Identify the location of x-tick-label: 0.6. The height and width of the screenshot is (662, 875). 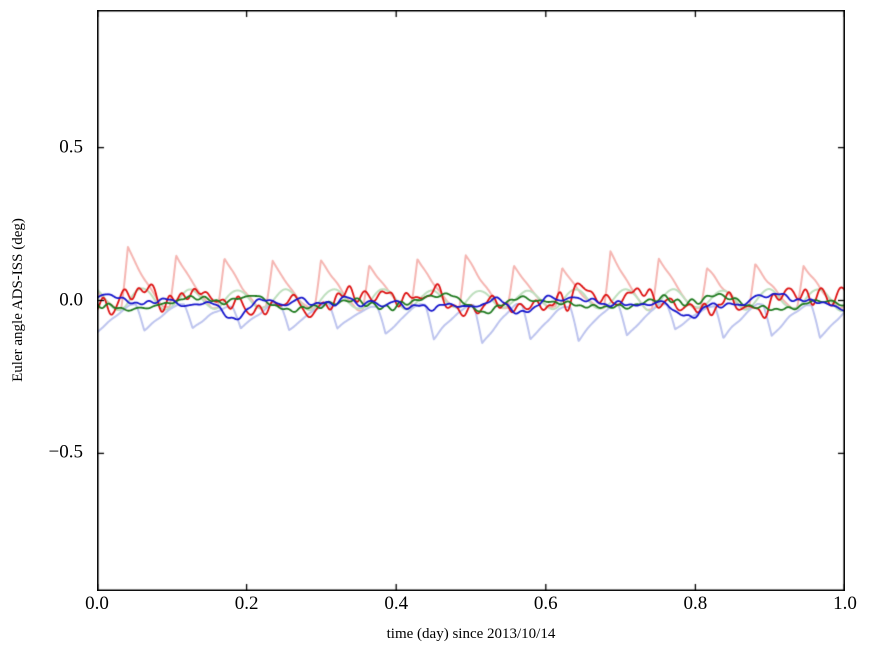
(545, 603).